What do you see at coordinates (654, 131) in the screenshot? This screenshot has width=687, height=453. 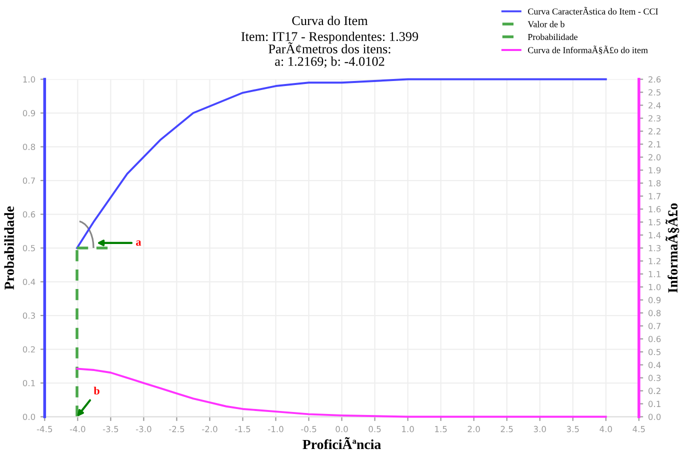 I see `y2-tick-label: 2.2` at bounding box center [654, 131].